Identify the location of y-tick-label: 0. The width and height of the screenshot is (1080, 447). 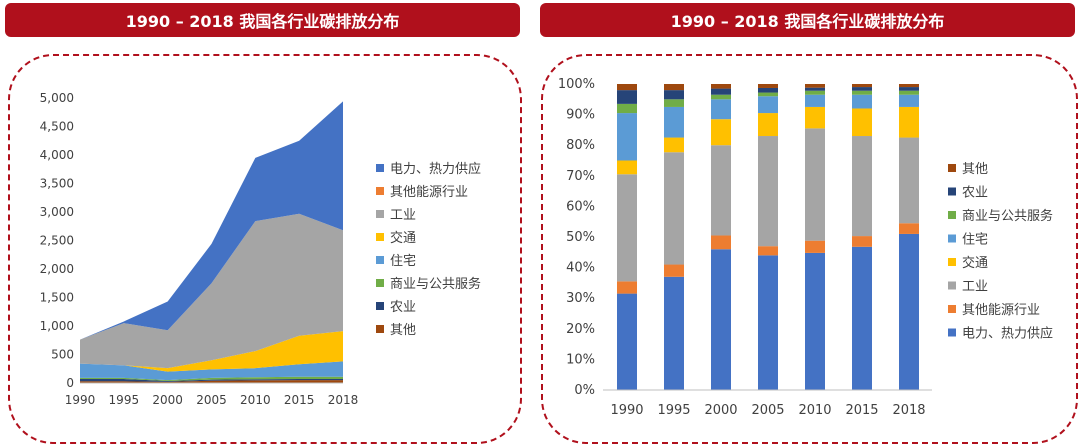
(70, 383).